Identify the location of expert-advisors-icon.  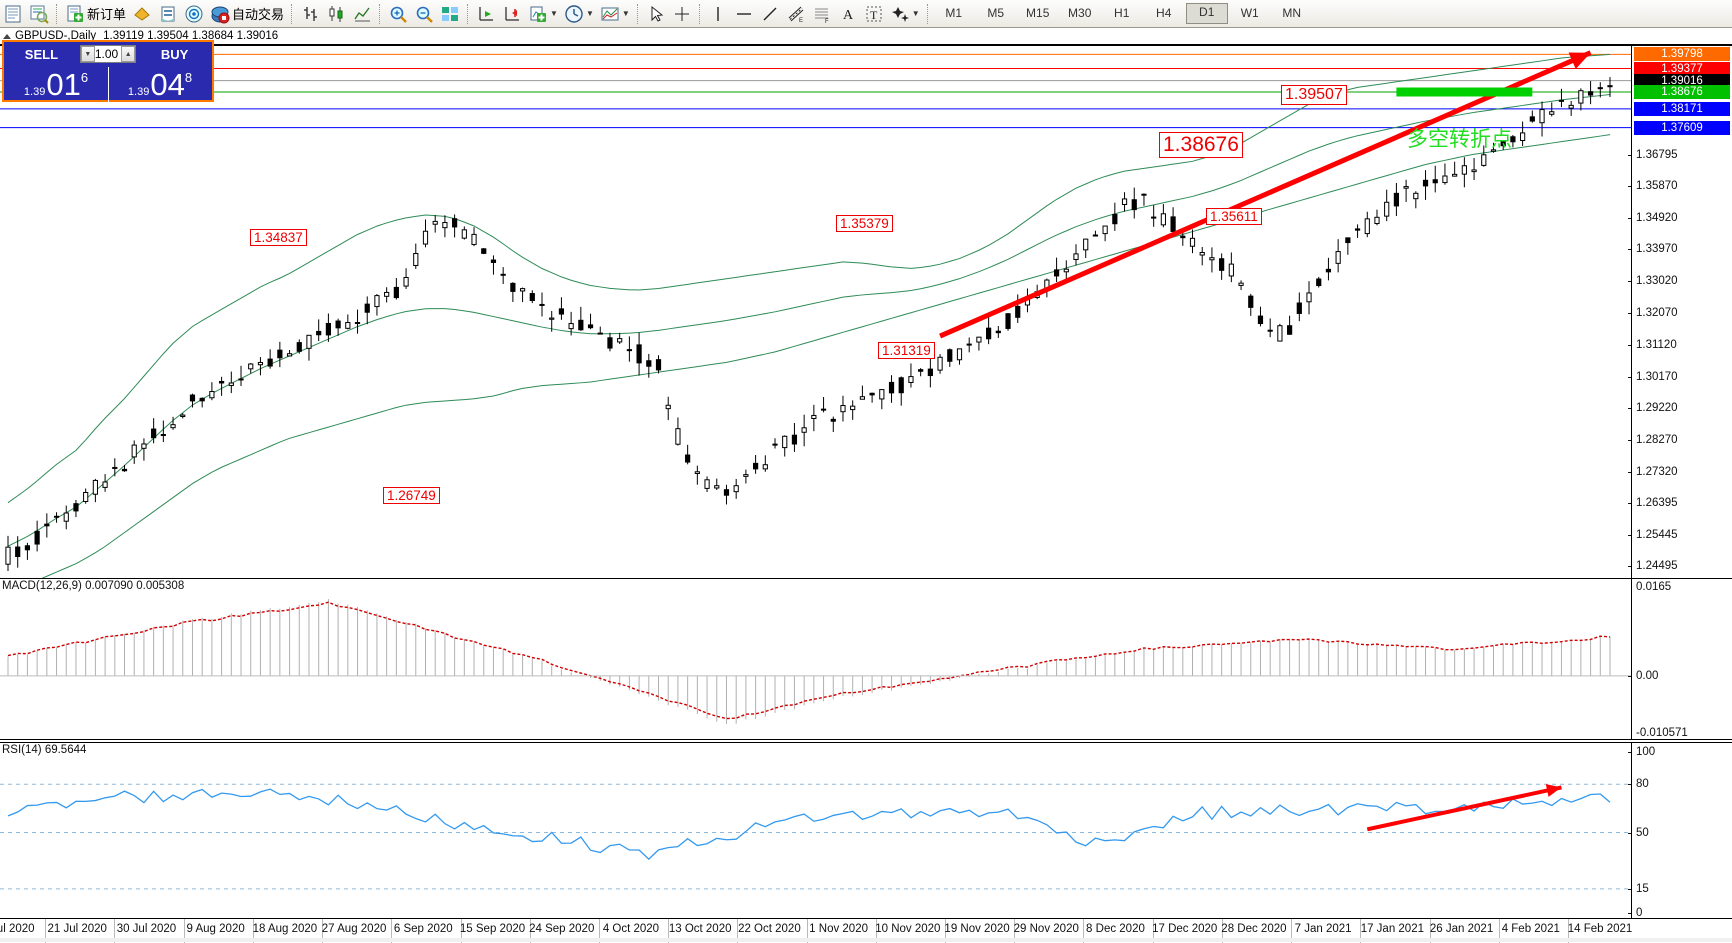
(142, 13).